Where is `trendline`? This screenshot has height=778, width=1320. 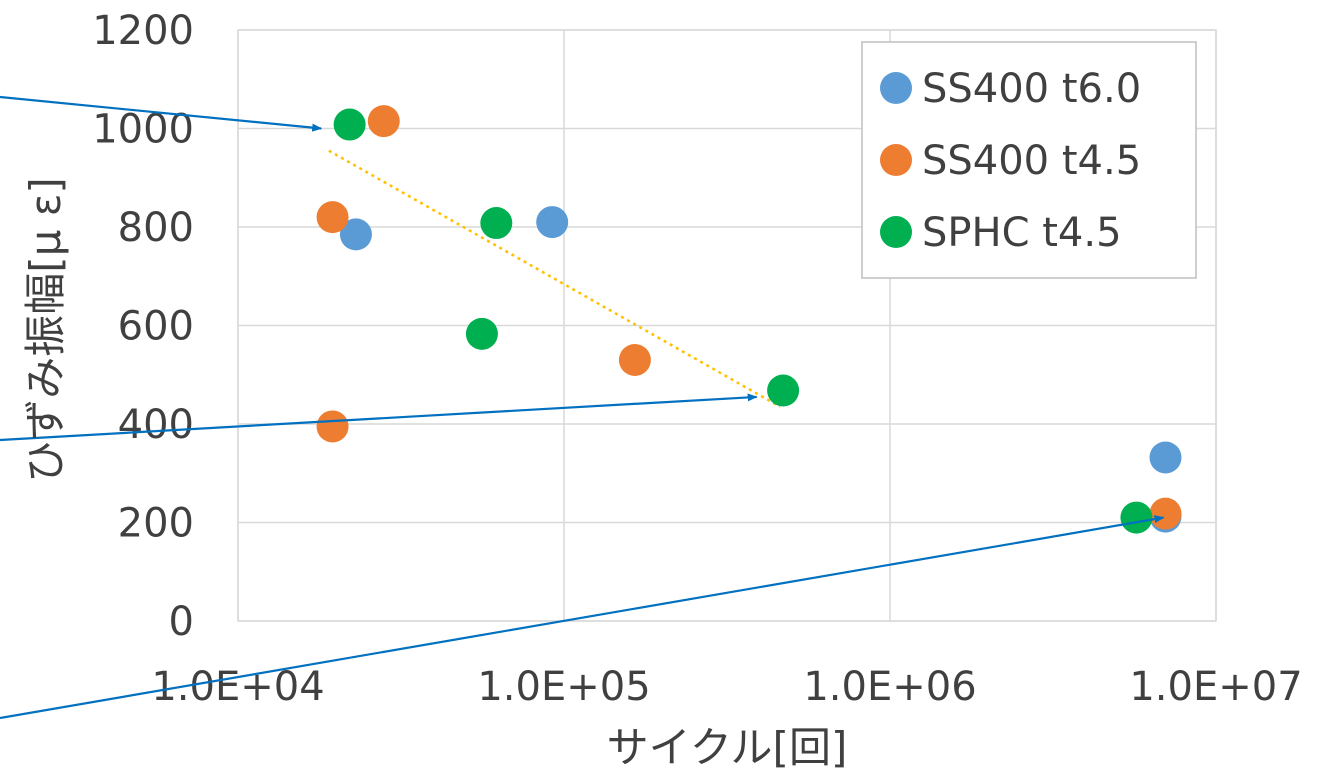
trendline is located at coordinates (554, 278).